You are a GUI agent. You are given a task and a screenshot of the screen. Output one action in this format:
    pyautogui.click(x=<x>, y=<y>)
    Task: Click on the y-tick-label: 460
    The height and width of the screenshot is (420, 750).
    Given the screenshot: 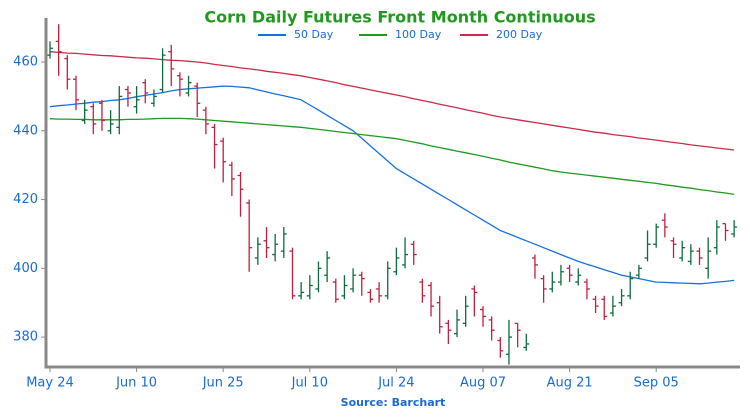 What is the action you would take?
    pyautogui.click(x=25, y=62)
    